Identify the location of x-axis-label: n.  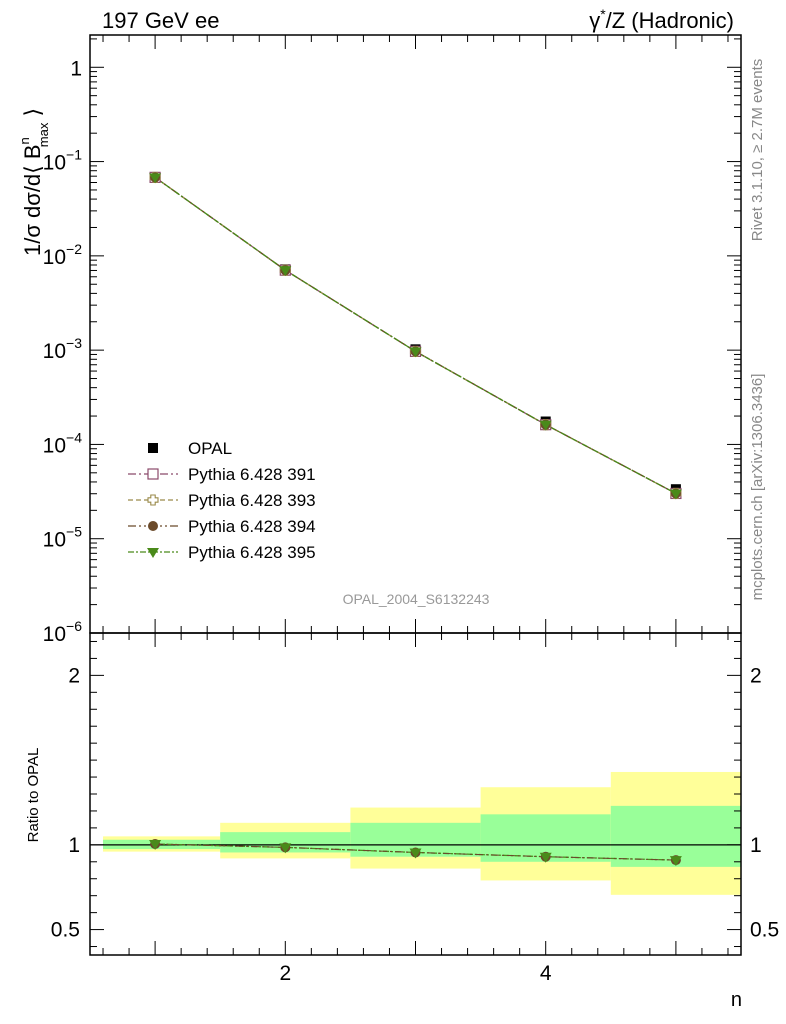
(736, 1000).